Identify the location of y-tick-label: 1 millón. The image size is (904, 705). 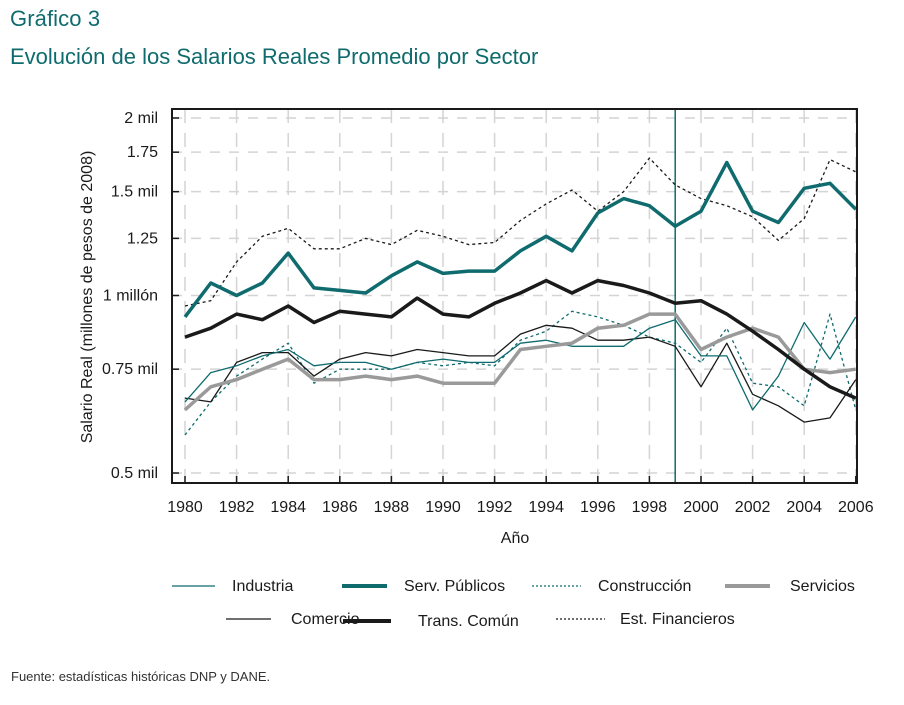
(130, 296).